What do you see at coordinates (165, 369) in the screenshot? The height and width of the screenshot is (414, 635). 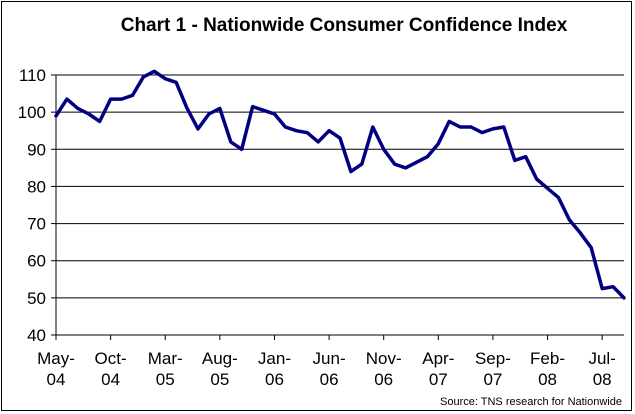 I see `x-tick-label: Mar-05` at bounding box center [165, 369].